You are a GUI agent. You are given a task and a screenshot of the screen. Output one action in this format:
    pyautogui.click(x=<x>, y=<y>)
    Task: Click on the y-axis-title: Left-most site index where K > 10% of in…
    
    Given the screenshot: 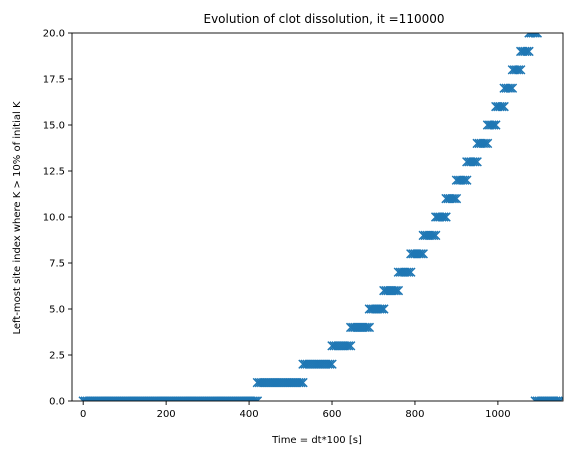 What is the action you would take?
    pyautogui.click(x=17, y=217)
    